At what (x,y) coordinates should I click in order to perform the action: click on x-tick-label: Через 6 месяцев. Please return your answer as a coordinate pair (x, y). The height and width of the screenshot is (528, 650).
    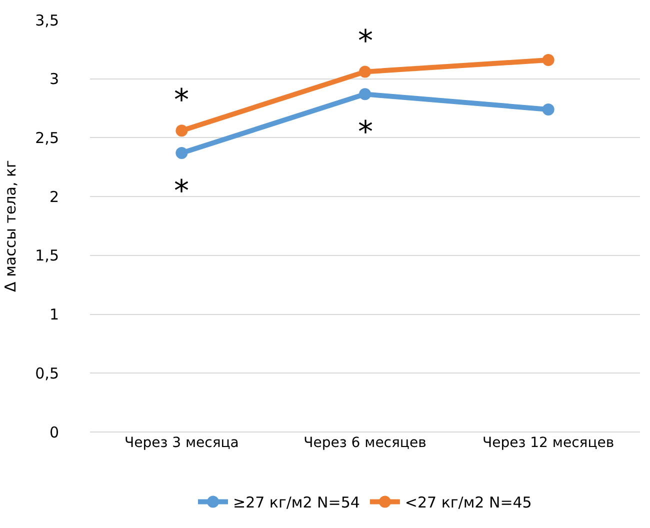
    Looking at the image, I should click on (365, 443).